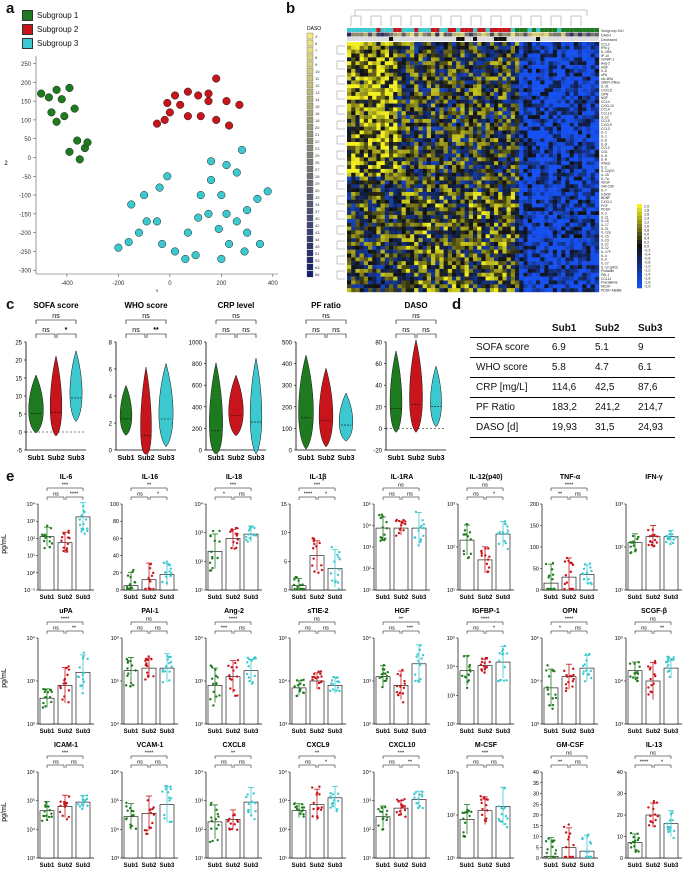 Image resolution: width=685 pixels, height=875 pixels. Describe the element at coordinates (646, 247) in the screenshot. I see `colorbar-tick-label: 0,0` at that location.